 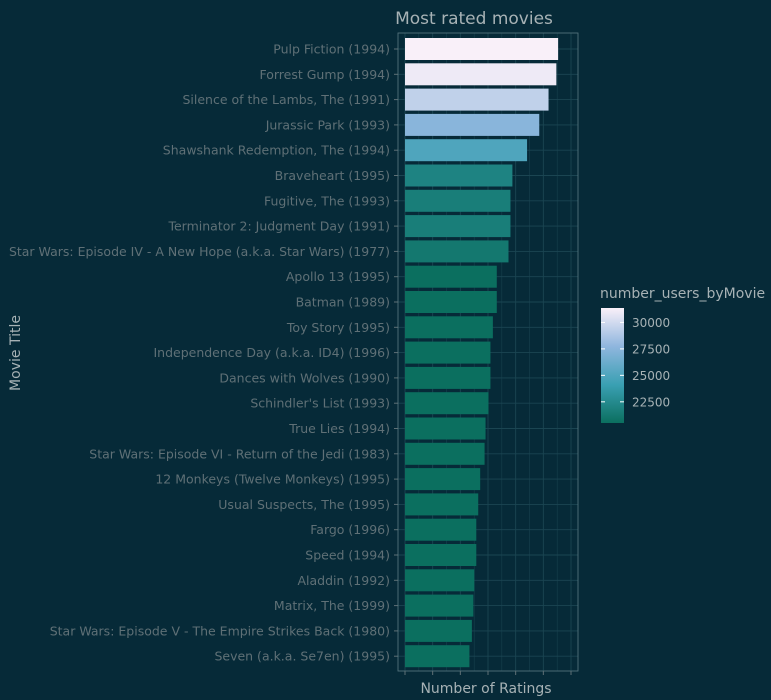 I want to click on category-label: Usual Suspects, The (1995), so click(x=304, y=504).